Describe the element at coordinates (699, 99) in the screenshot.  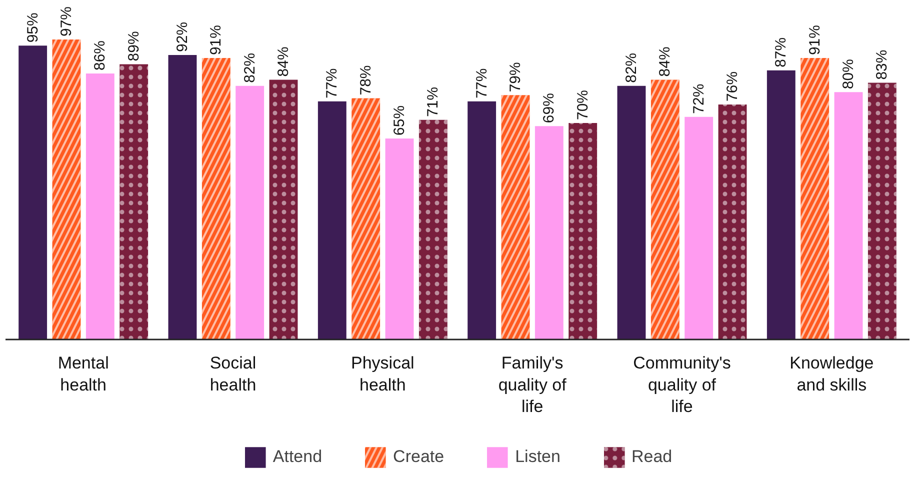
I see `data-label: 72%` at that location.